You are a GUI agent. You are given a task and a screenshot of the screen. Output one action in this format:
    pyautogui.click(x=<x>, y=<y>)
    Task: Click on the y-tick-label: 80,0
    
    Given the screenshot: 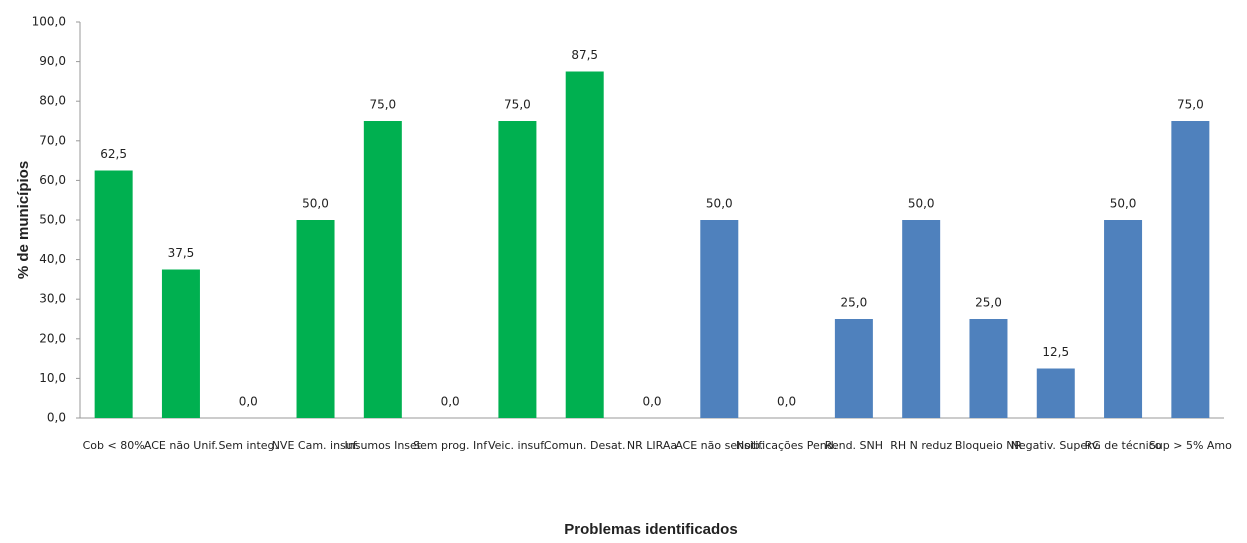 What is the action you would take?
    pyautogui.click(x=52, y=101)
    